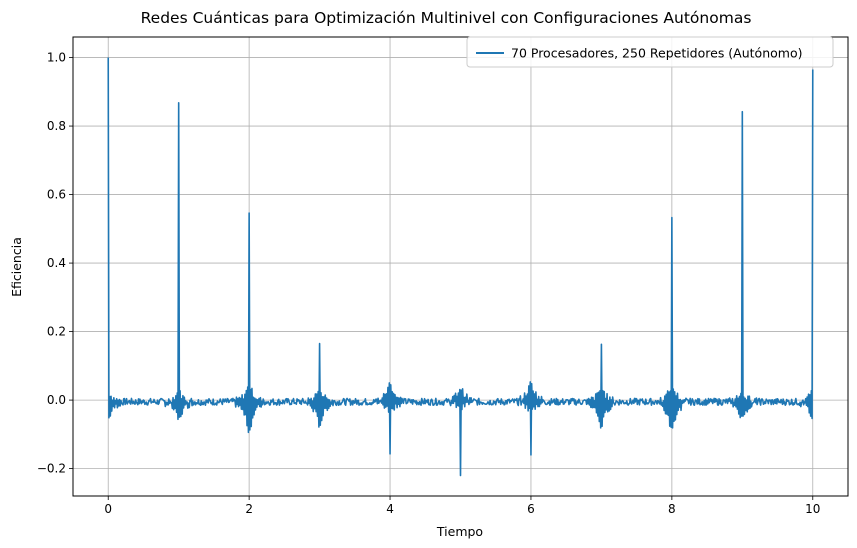 This screenshot has height=548, width=857. I want to click on x-axis-label: Tiempo, so click(459, 531).